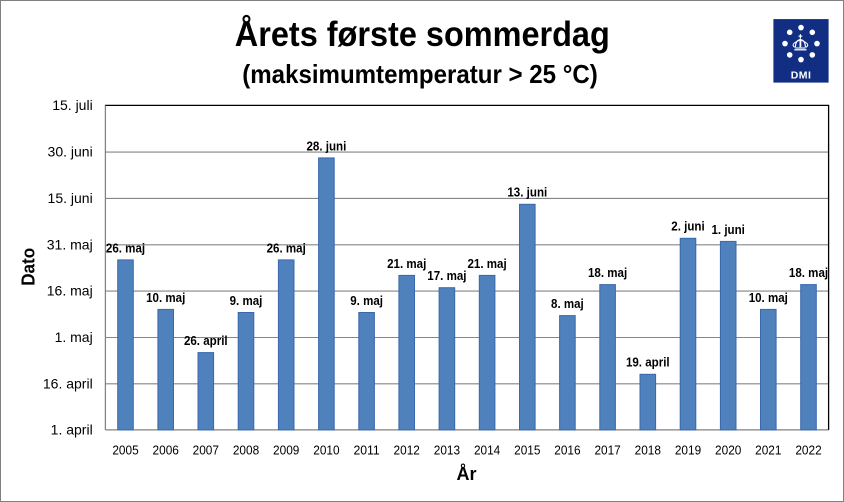 The height and width of the screenshot is (502, 844). I want to click on svg-text: Dato, so click(29, 267).